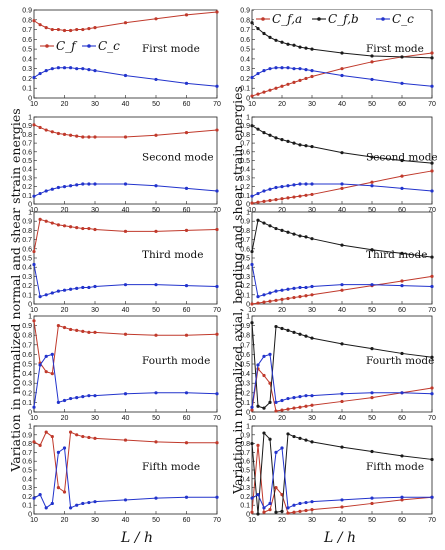 This screenshot has width=445, height=550. Describe the element at coordinates (178, 158) in the screenshot. I see `mode-label: Second mode` at that location.